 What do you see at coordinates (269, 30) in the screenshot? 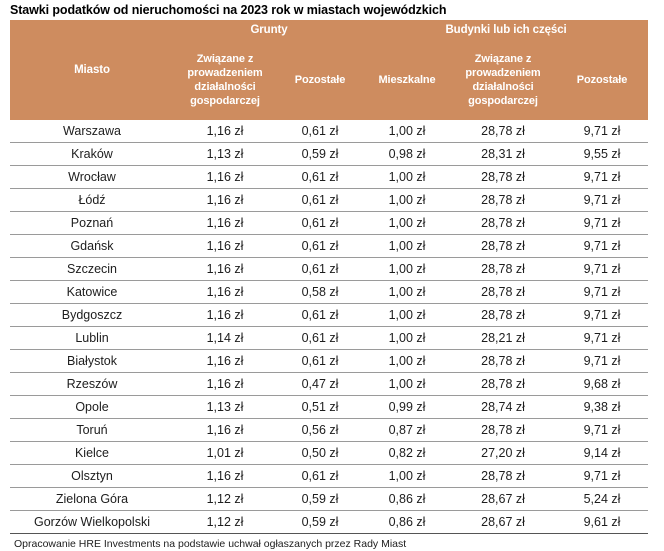
I see `header-group-grunty: Grunty` at bounding box center [269, 30].